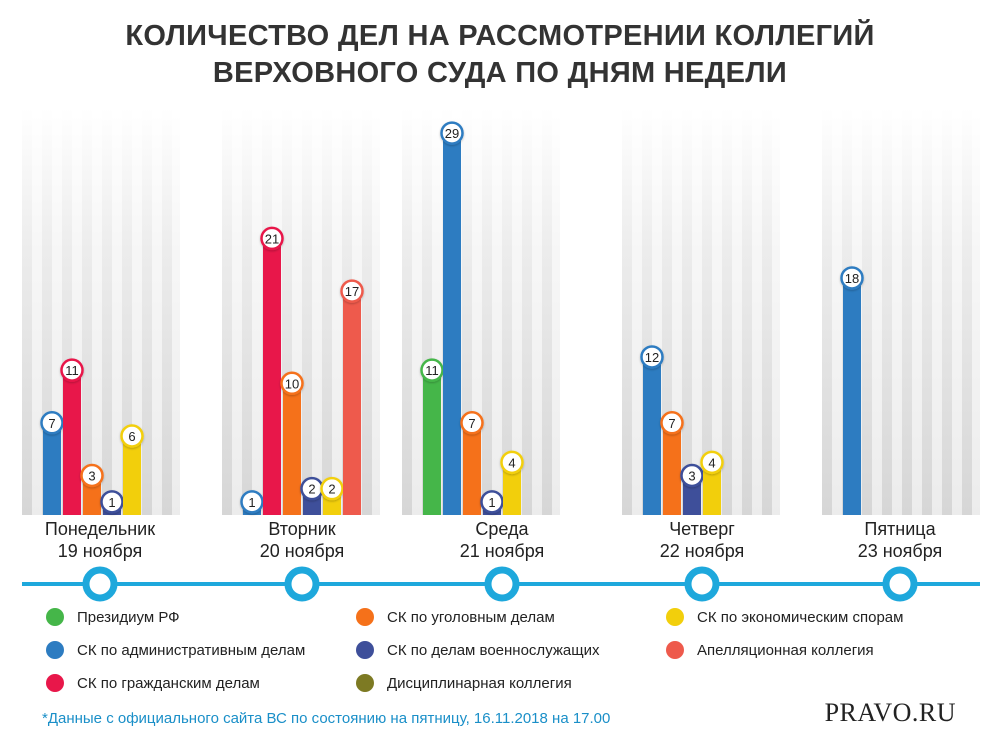 The image size is (1000, 750). I want to click on value-badge: 17, so click(352, 291).